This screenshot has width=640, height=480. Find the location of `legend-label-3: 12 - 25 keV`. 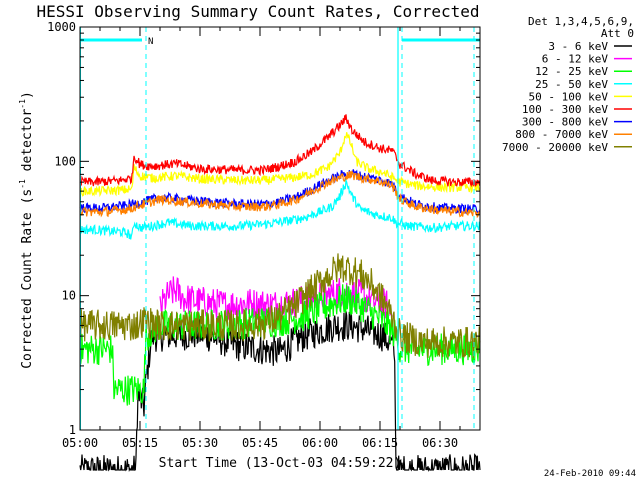

legend-label-3: 12 - 25 keV is located at coordinates (571, 71).